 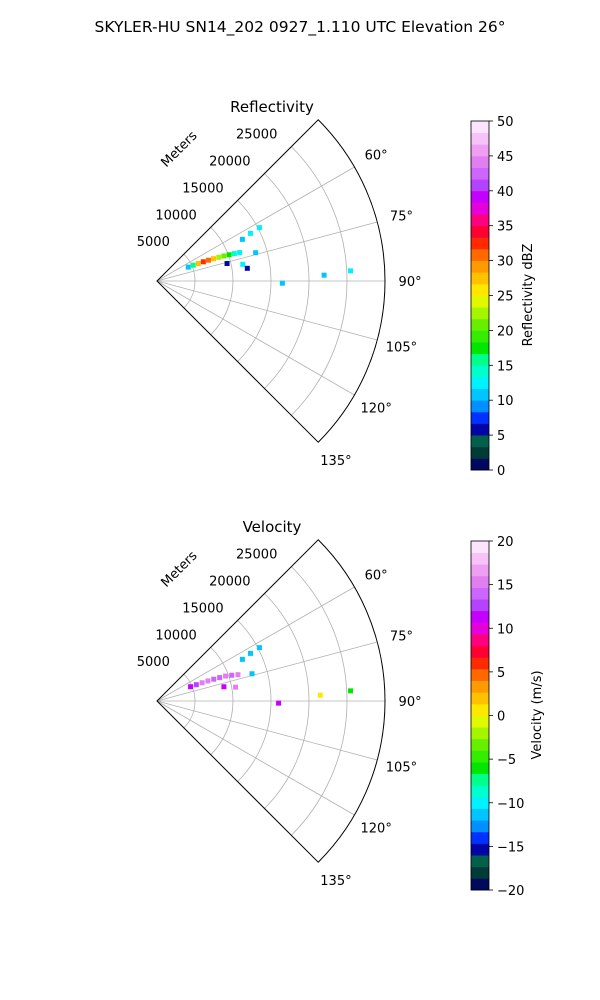 What do you see at coordinates (506, 760) in the screenshot?
I see `colorbar-tick-label: −5` at bounding box center [506, 760].